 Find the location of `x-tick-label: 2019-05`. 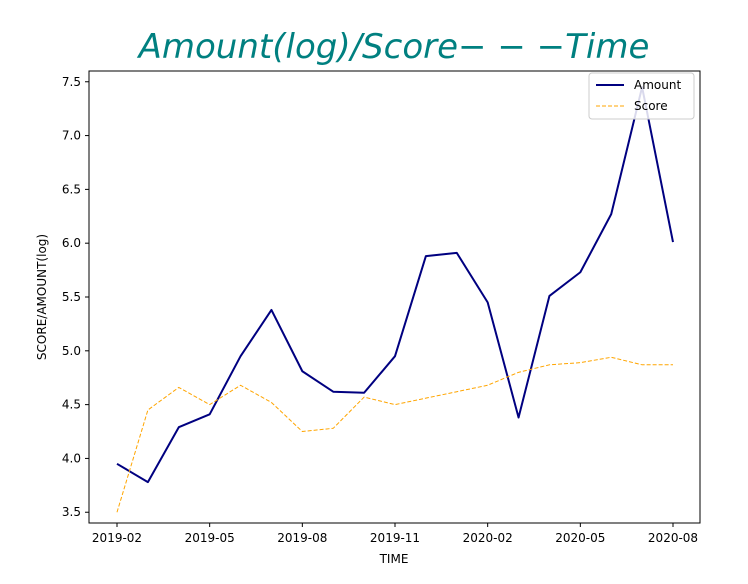

x-tick-label: 2019-05 is located at coordinates (210, 538).